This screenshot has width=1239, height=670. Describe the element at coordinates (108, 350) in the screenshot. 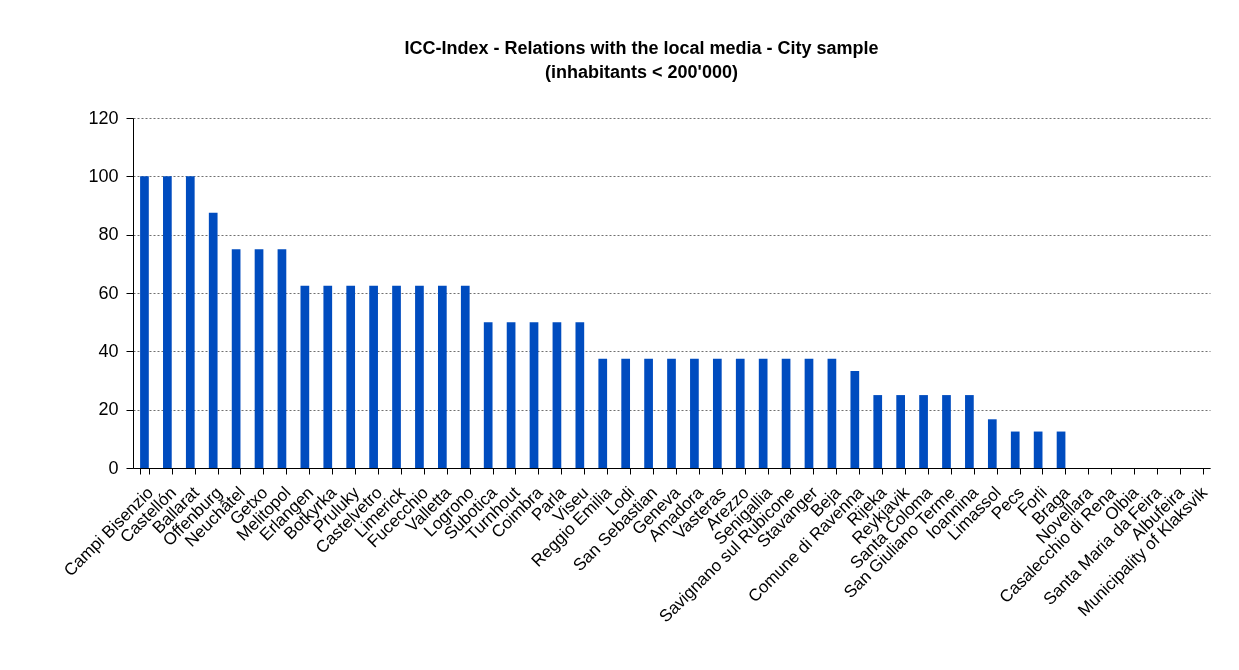

I see `y-tick-label: 40` at that location.